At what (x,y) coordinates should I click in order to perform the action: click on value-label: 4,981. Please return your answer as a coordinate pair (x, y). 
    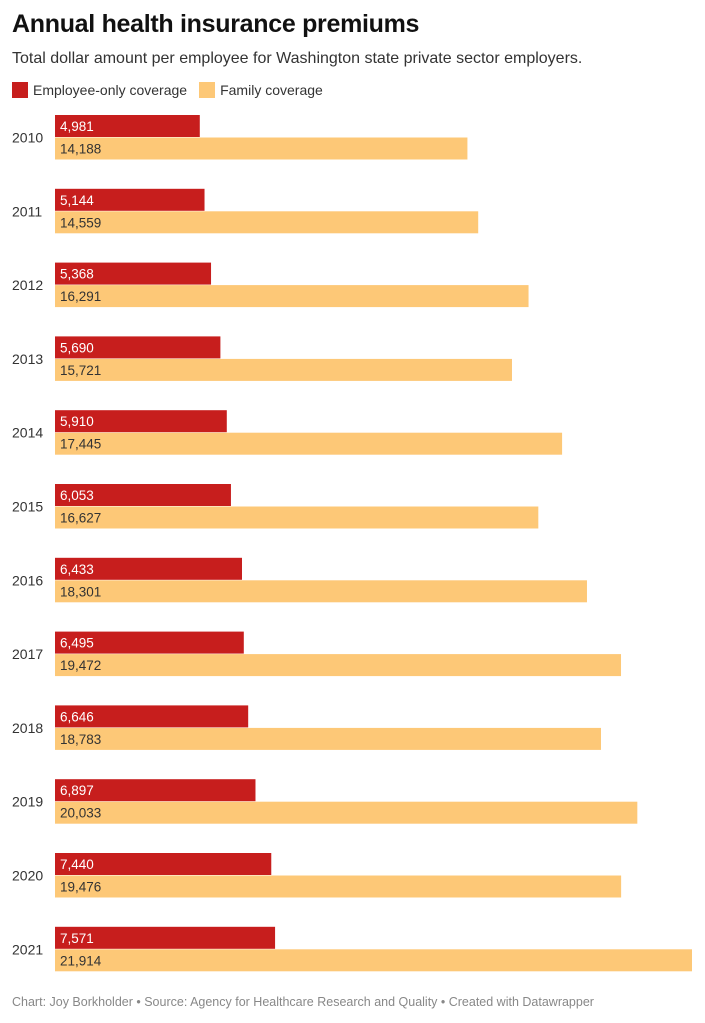
    Looking at the image, I should click on (77, 126).